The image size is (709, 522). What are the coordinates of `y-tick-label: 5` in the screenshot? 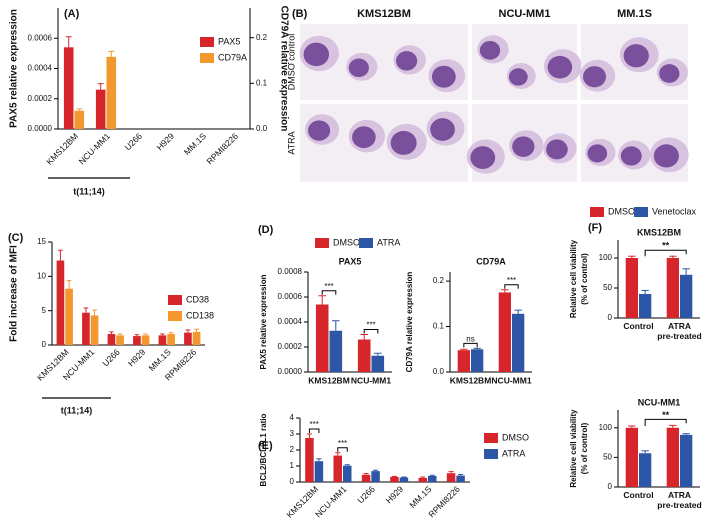 It's located at (44, 310).